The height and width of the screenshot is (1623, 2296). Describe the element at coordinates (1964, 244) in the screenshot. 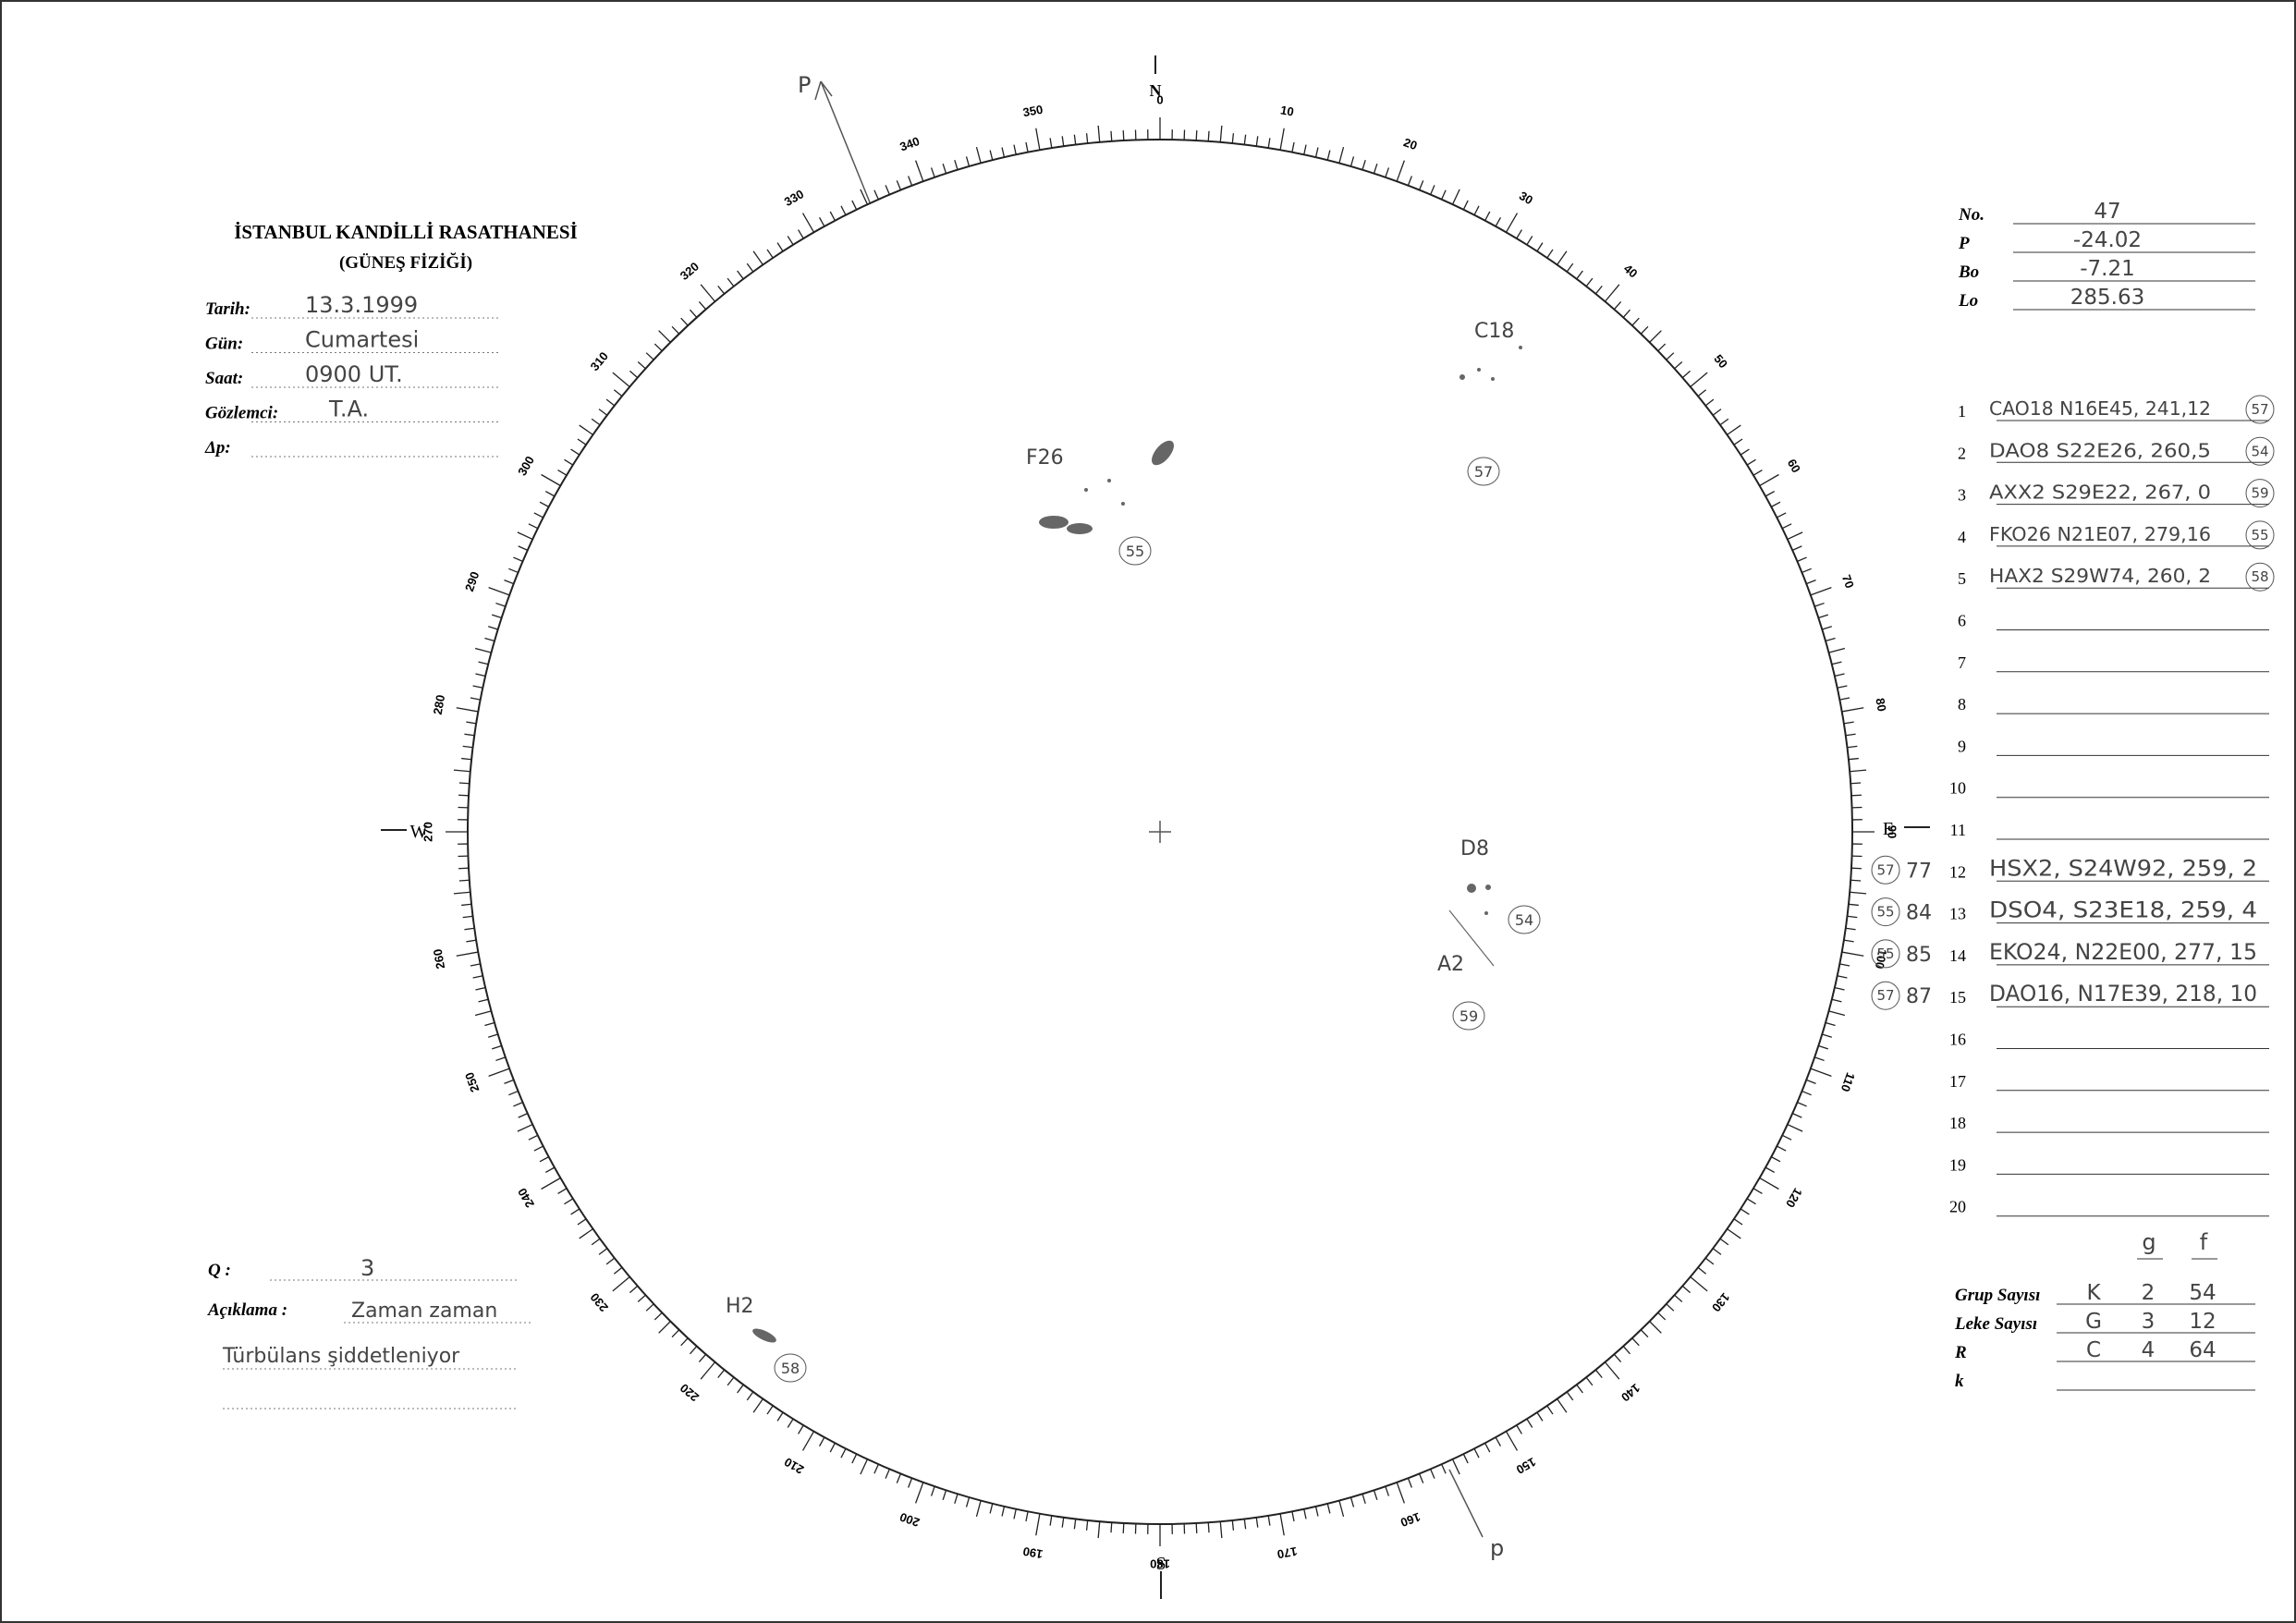

I see `parameter-label: P` at that location.